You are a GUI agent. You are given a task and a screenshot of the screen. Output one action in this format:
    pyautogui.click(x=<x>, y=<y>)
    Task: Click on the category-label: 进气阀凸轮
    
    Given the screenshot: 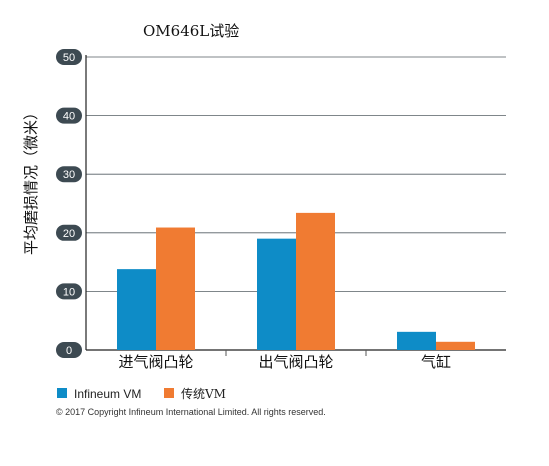 What is the action you would take?
    pyautogui.click(x=155, y=362)
    